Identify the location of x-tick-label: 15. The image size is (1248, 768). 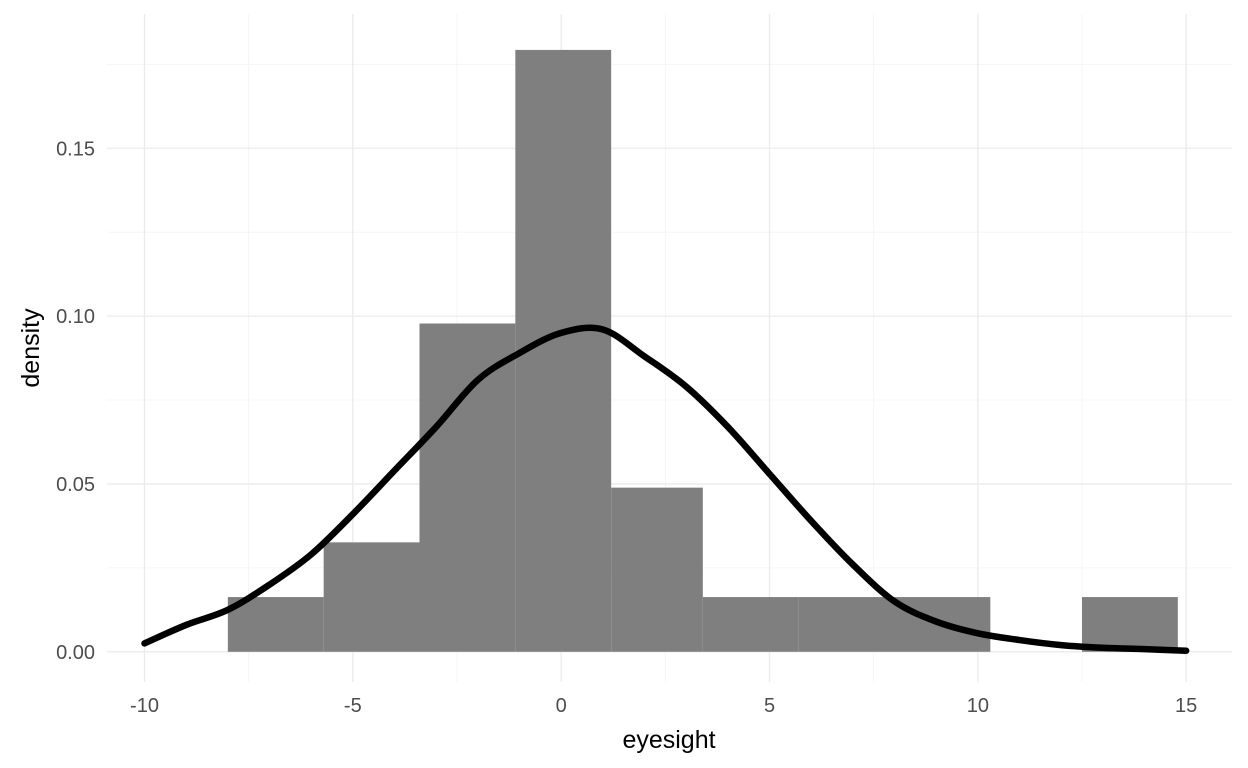
(1186, 706).